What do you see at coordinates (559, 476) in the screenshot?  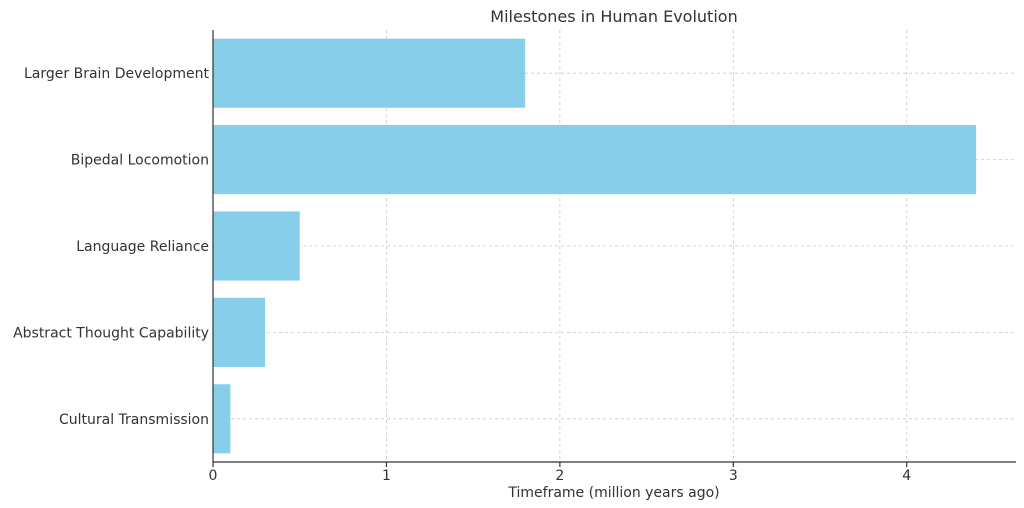 I see `x-tick-label: 2` at bounding box center [559, 476].